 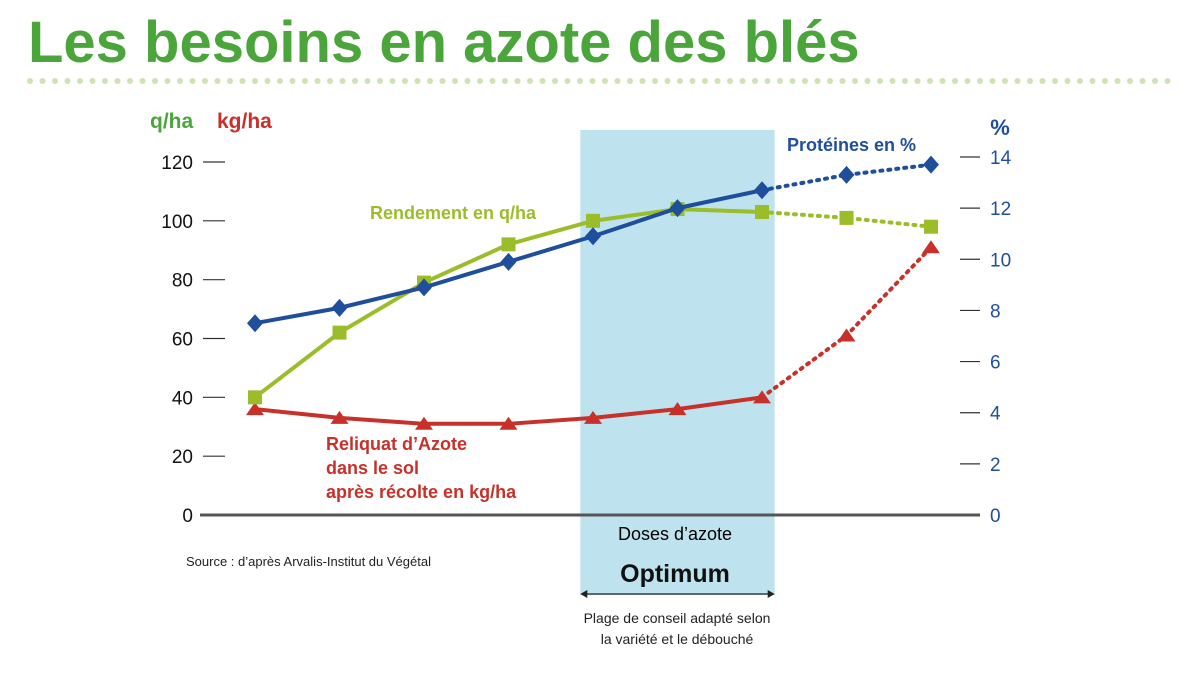 What do you see at coordinates (171, 121) in the screenshot?
I see `left-axis-unit-qha: q/ha` at bounding box center [171, 121].